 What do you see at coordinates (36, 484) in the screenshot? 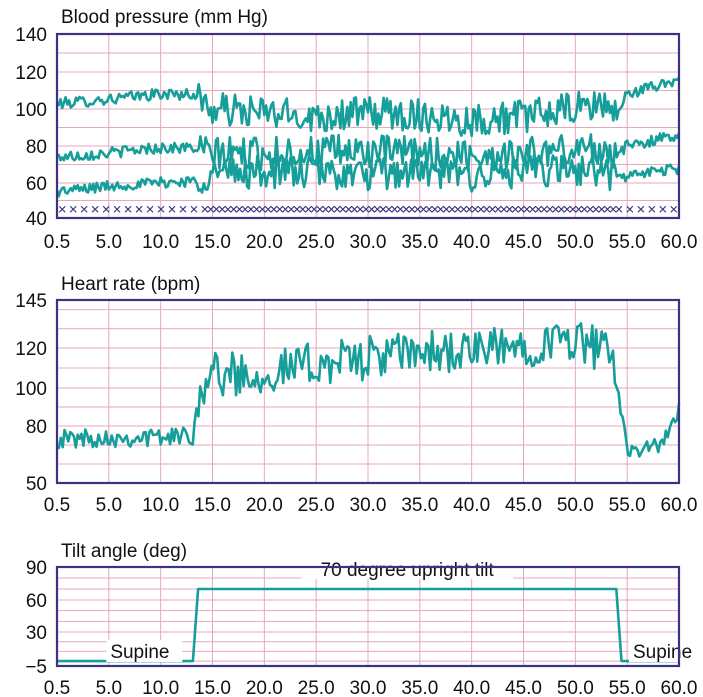
I see `y-tick-label: 50` at bounding box center [36, 484].